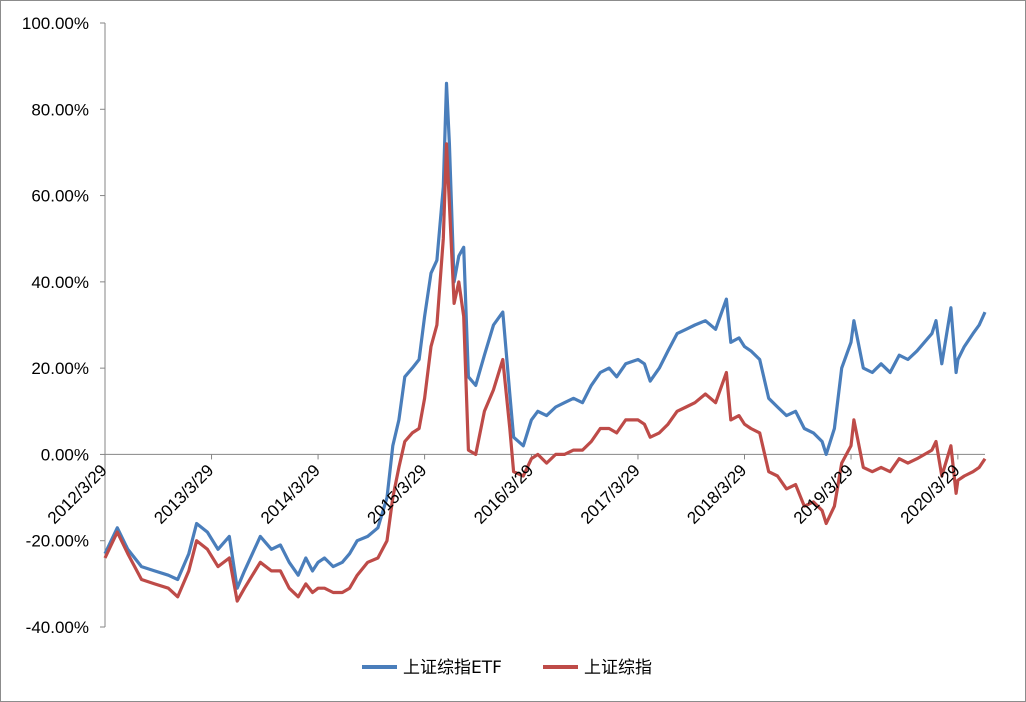 Image resolution: width=1026 pixels, height=702 pixels. What do you see at coordinates (716, 494) in the screenshot?
I see `x-tick-label: 2018/3/29` at bounding box center [716, 494].